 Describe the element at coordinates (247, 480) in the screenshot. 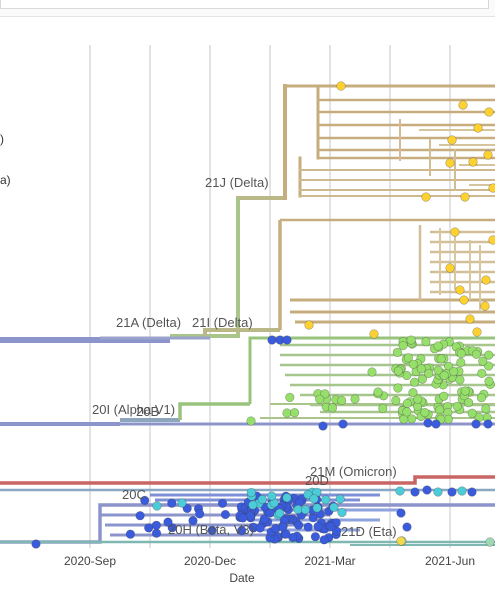

I see `clade-21M-branch` at that location.